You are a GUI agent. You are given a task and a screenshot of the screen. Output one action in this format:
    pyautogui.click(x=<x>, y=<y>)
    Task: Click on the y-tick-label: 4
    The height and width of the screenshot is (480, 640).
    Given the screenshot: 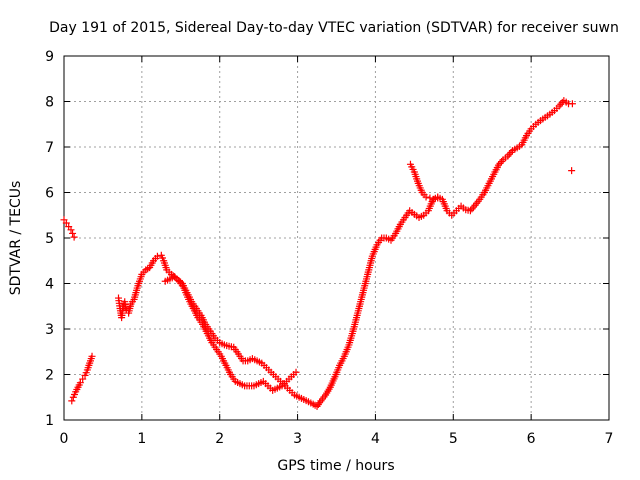 What is the action you would take?
    pyautogui.click(x=49, y=285)
    